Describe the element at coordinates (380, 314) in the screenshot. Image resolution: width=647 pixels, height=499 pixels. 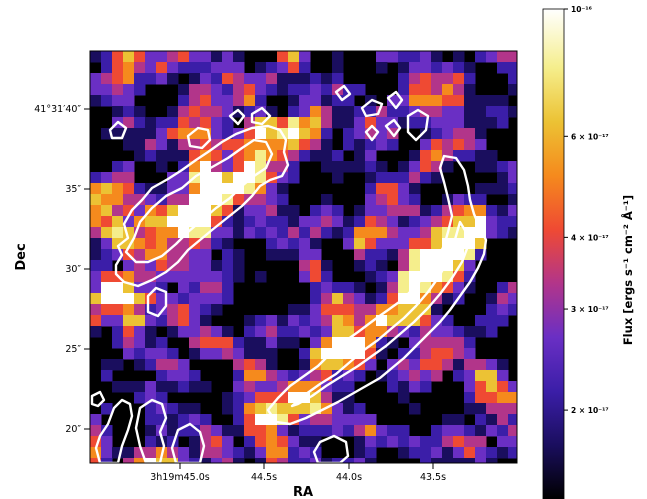
I see `contour-nw-inner` at that location.